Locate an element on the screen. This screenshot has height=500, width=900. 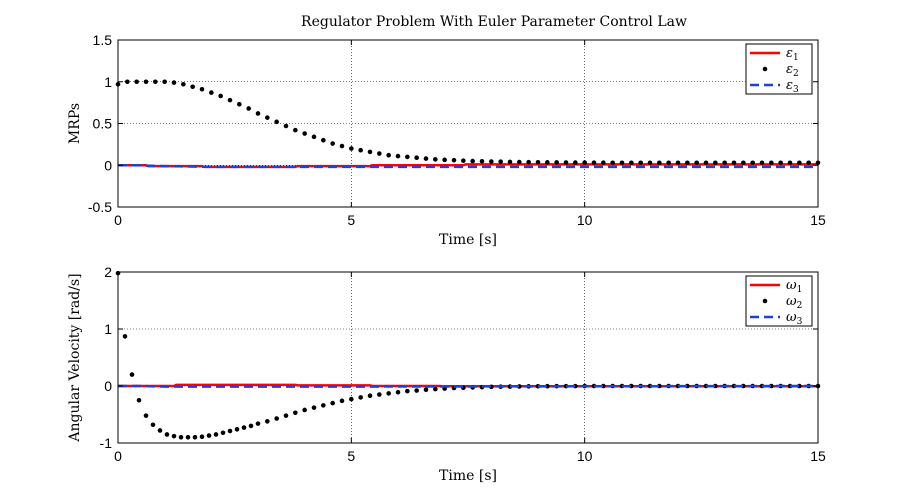
legend-entry: ω3 is located at coordinates (776, 318).